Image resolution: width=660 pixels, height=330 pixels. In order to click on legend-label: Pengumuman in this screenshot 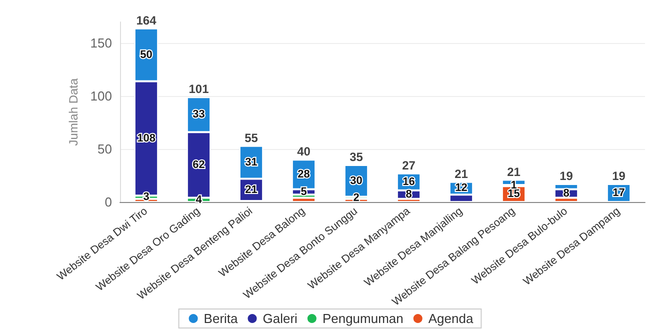, I will do `click(363, 318)`.